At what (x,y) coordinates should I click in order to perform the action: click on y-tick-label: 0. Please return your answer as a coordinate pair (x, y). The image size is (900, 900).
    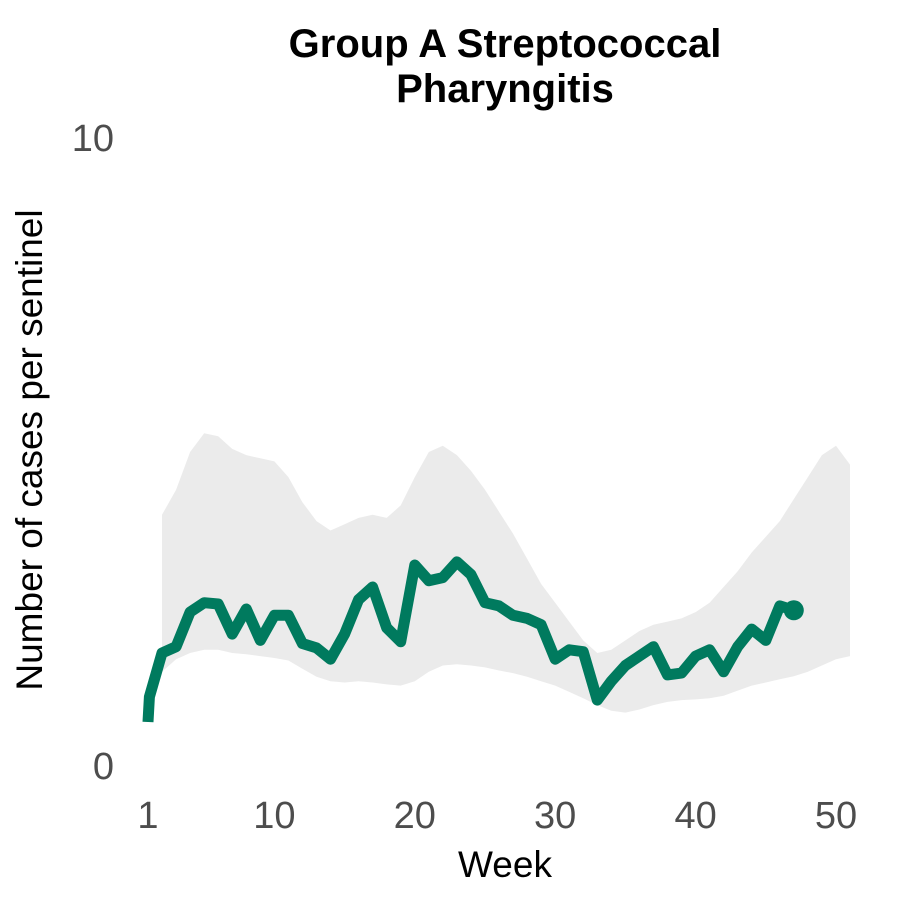
    Looking at the image, I should click on (103, 767).